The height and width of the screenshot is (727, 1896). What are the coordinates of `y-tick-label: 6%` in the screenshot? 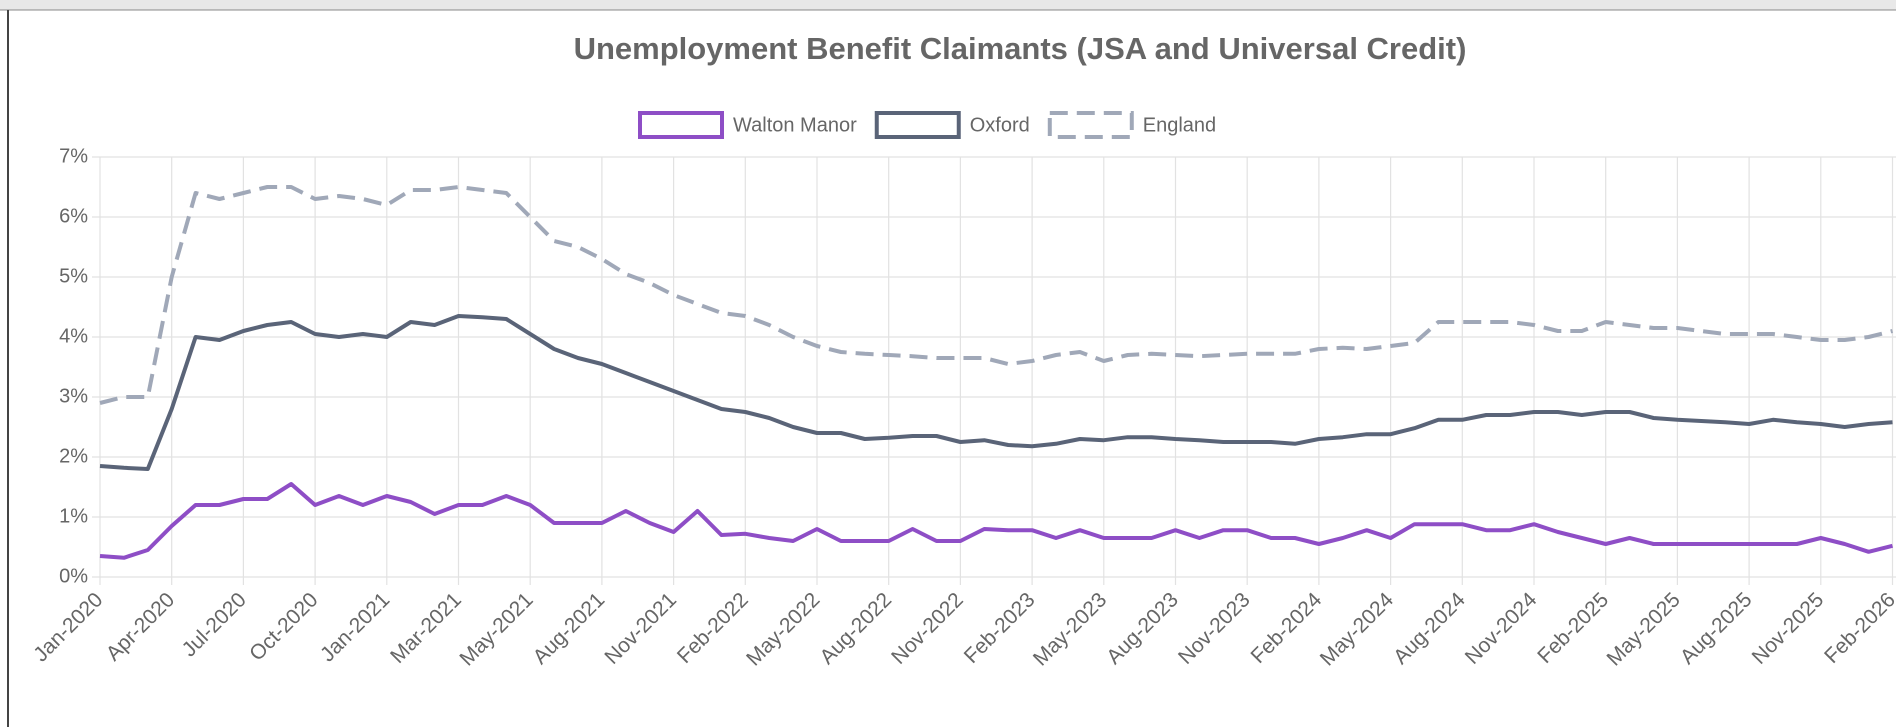 It's located at (73, 216).